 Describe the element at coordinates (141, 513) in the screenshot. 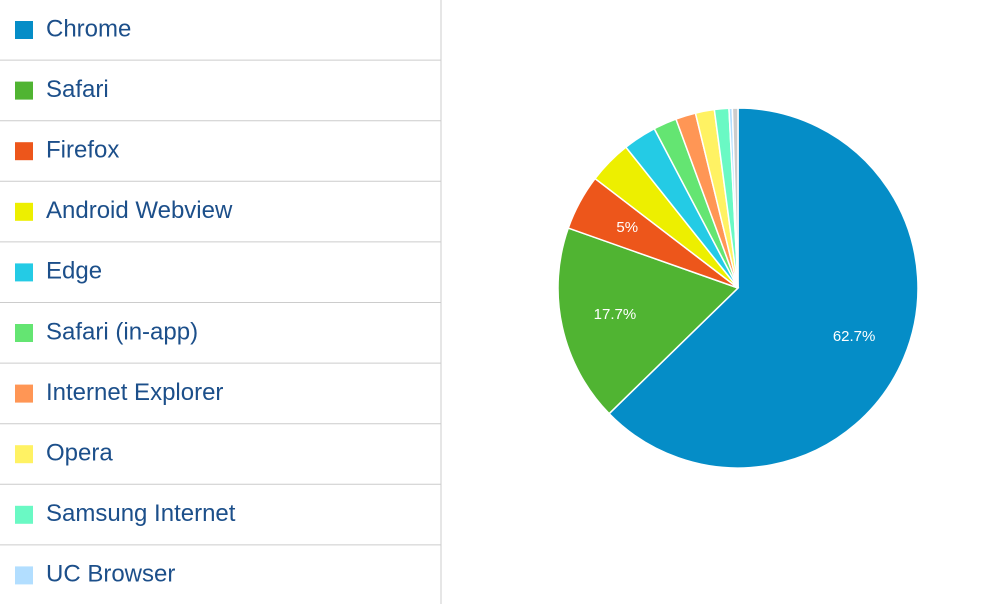

I see `legend-label: Samsung Internet` at that location.